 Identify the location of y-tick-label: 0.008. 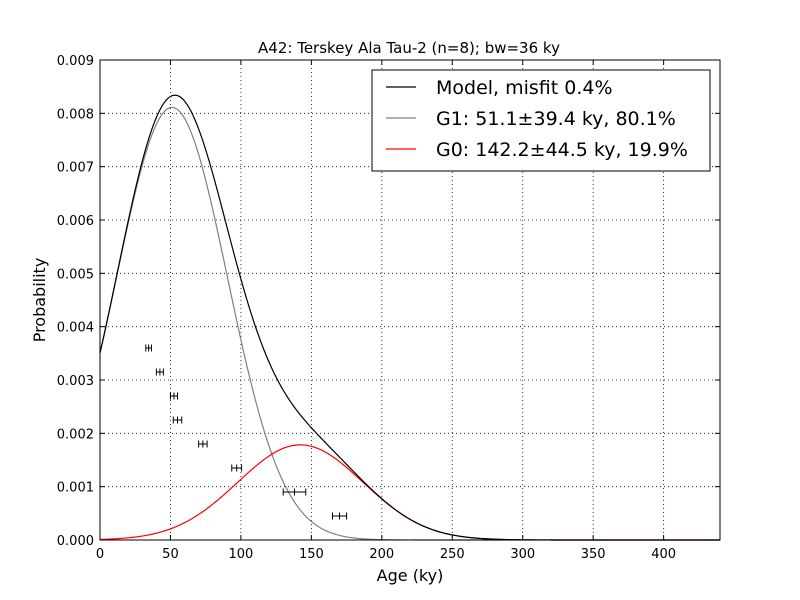
(75, 114).